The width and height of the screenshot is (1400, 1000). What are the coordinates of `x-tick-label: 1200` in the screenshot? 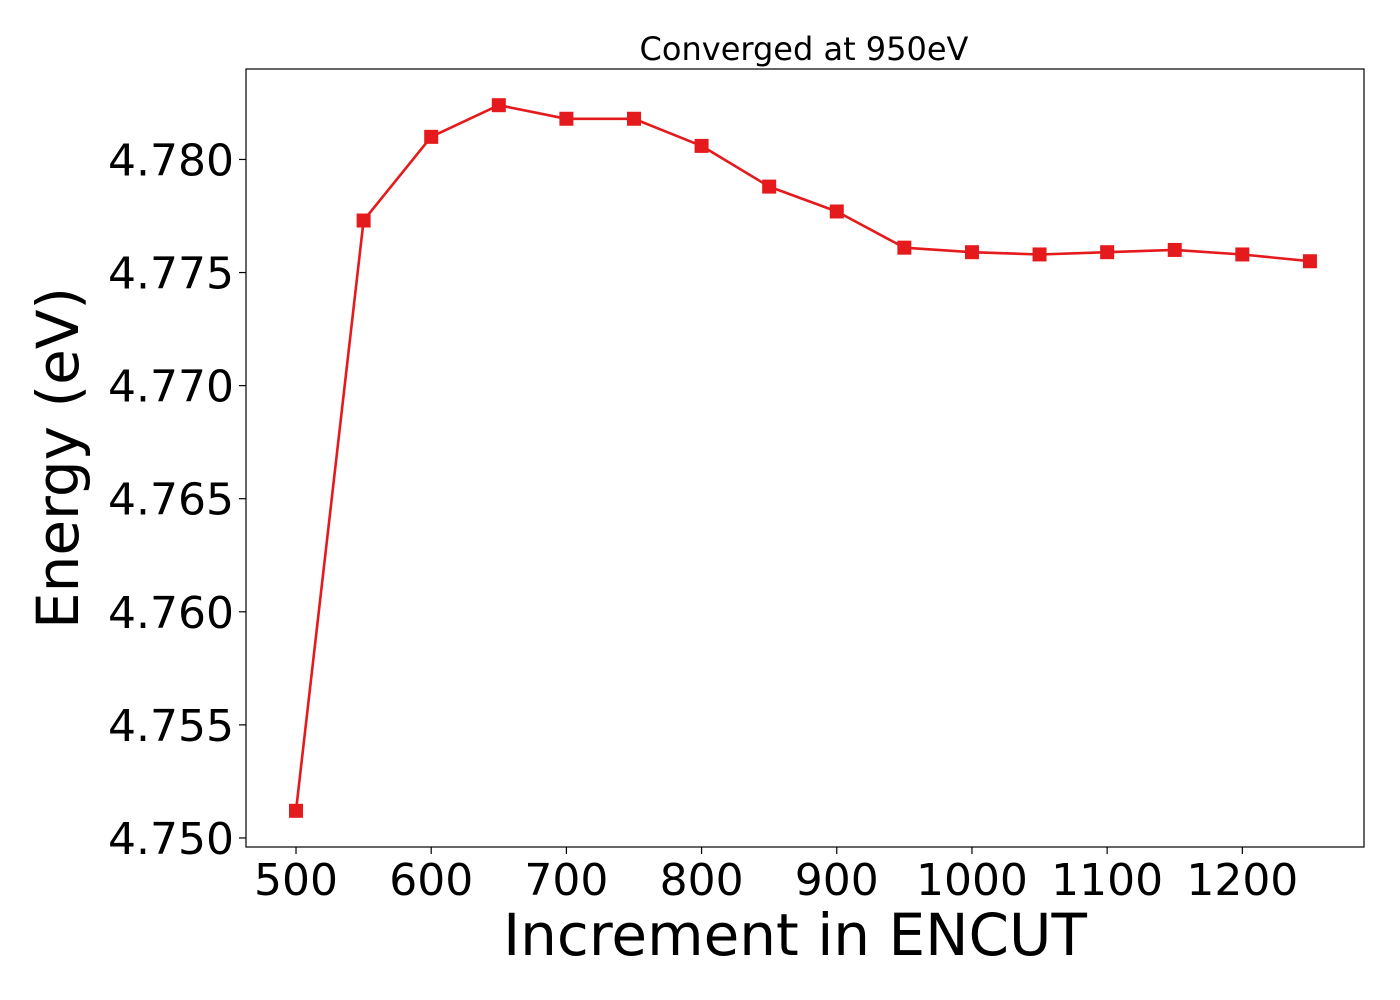 It's located at (1242, 880).